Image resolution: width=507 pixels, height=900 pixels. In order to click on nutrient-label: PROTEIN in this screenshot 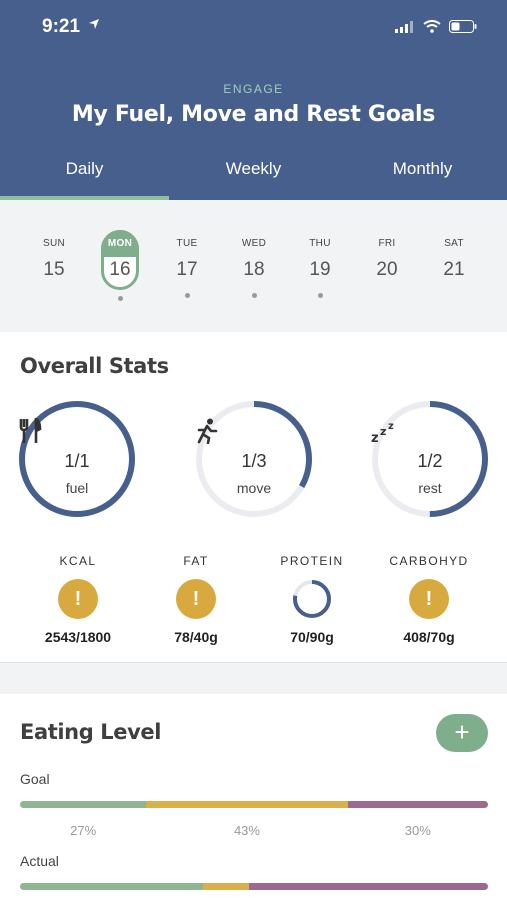, I will do `click(312, 561)`.